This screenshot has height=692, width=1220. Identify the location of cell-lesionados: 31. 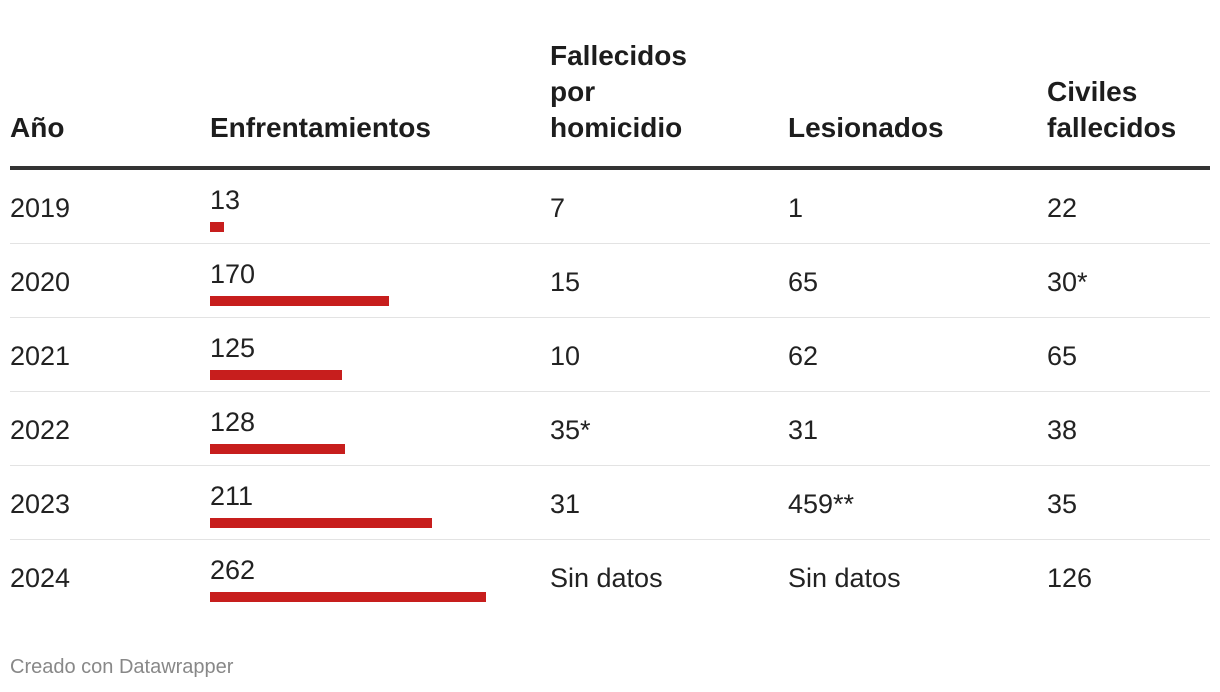
(803, 430).